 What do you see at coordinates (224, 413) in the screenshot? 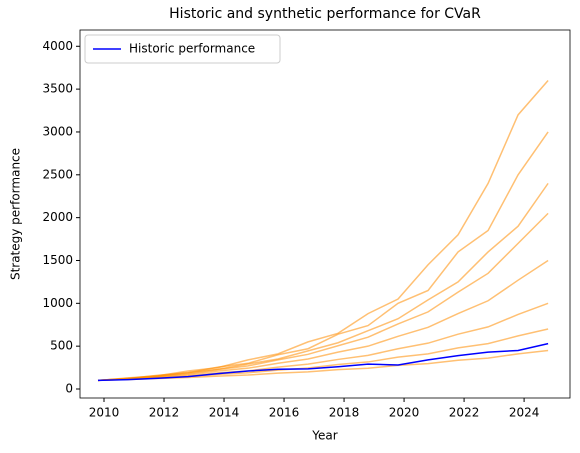
I see `x-tick-label: 2014` at bounding box center [224, 413].